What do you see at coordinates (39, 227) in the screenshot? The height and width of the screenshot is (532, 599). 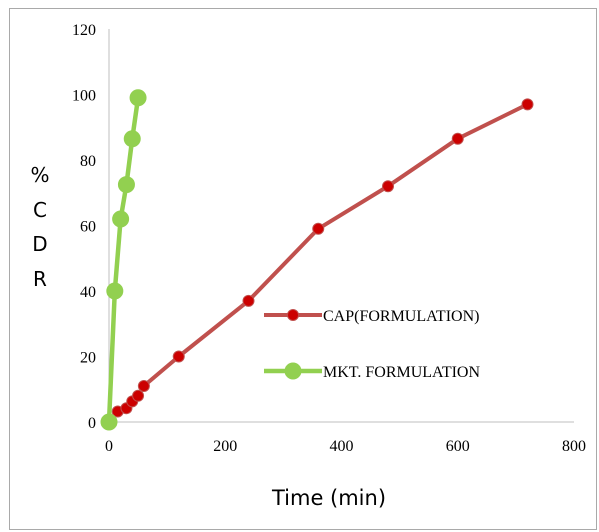 I see `y-axis-label: % CDR` at bounding box center [39, 227].